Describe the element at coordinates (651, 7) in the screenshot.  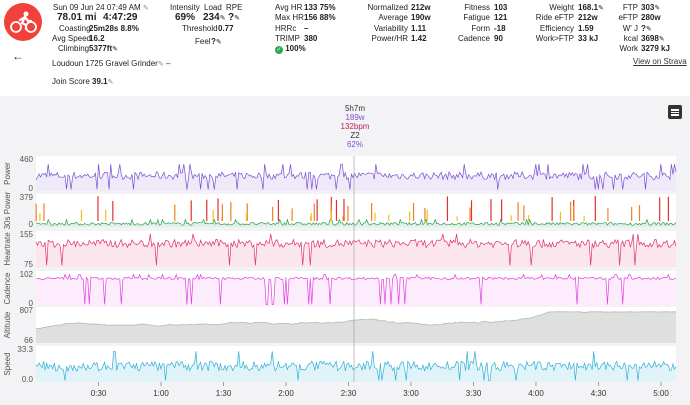
I see `ftp-value: 303✎` at that location.